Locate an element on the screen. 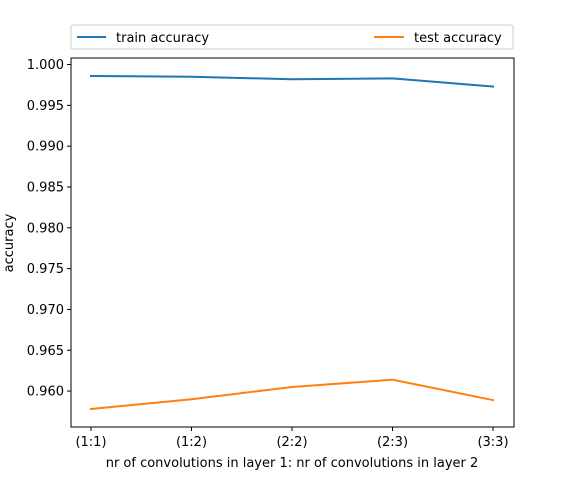 This screenshot has width=570, height=480. y-tick-label: 0.975 is located at coordinates (45, 269).